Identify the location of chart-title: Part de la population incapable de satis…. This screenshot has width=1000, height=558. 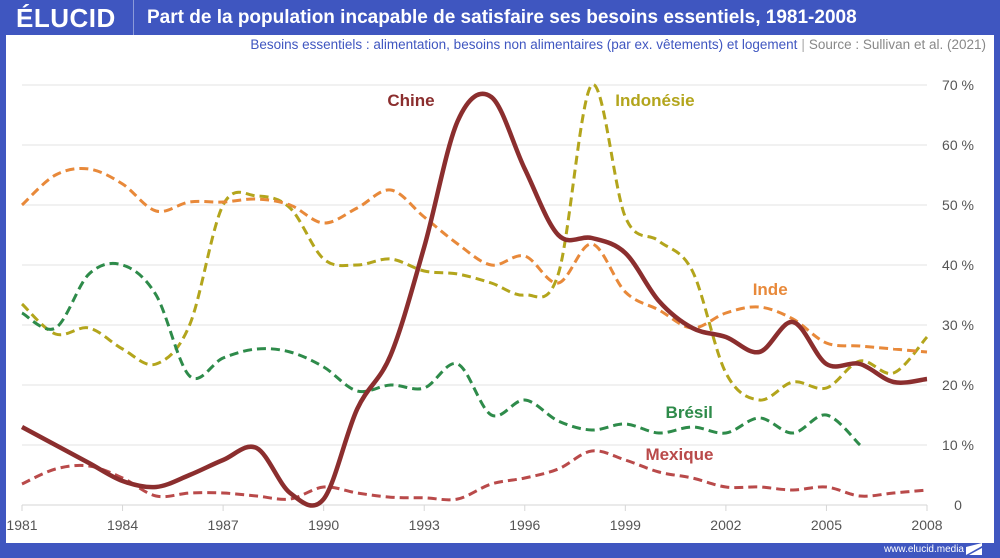
(502, 17).